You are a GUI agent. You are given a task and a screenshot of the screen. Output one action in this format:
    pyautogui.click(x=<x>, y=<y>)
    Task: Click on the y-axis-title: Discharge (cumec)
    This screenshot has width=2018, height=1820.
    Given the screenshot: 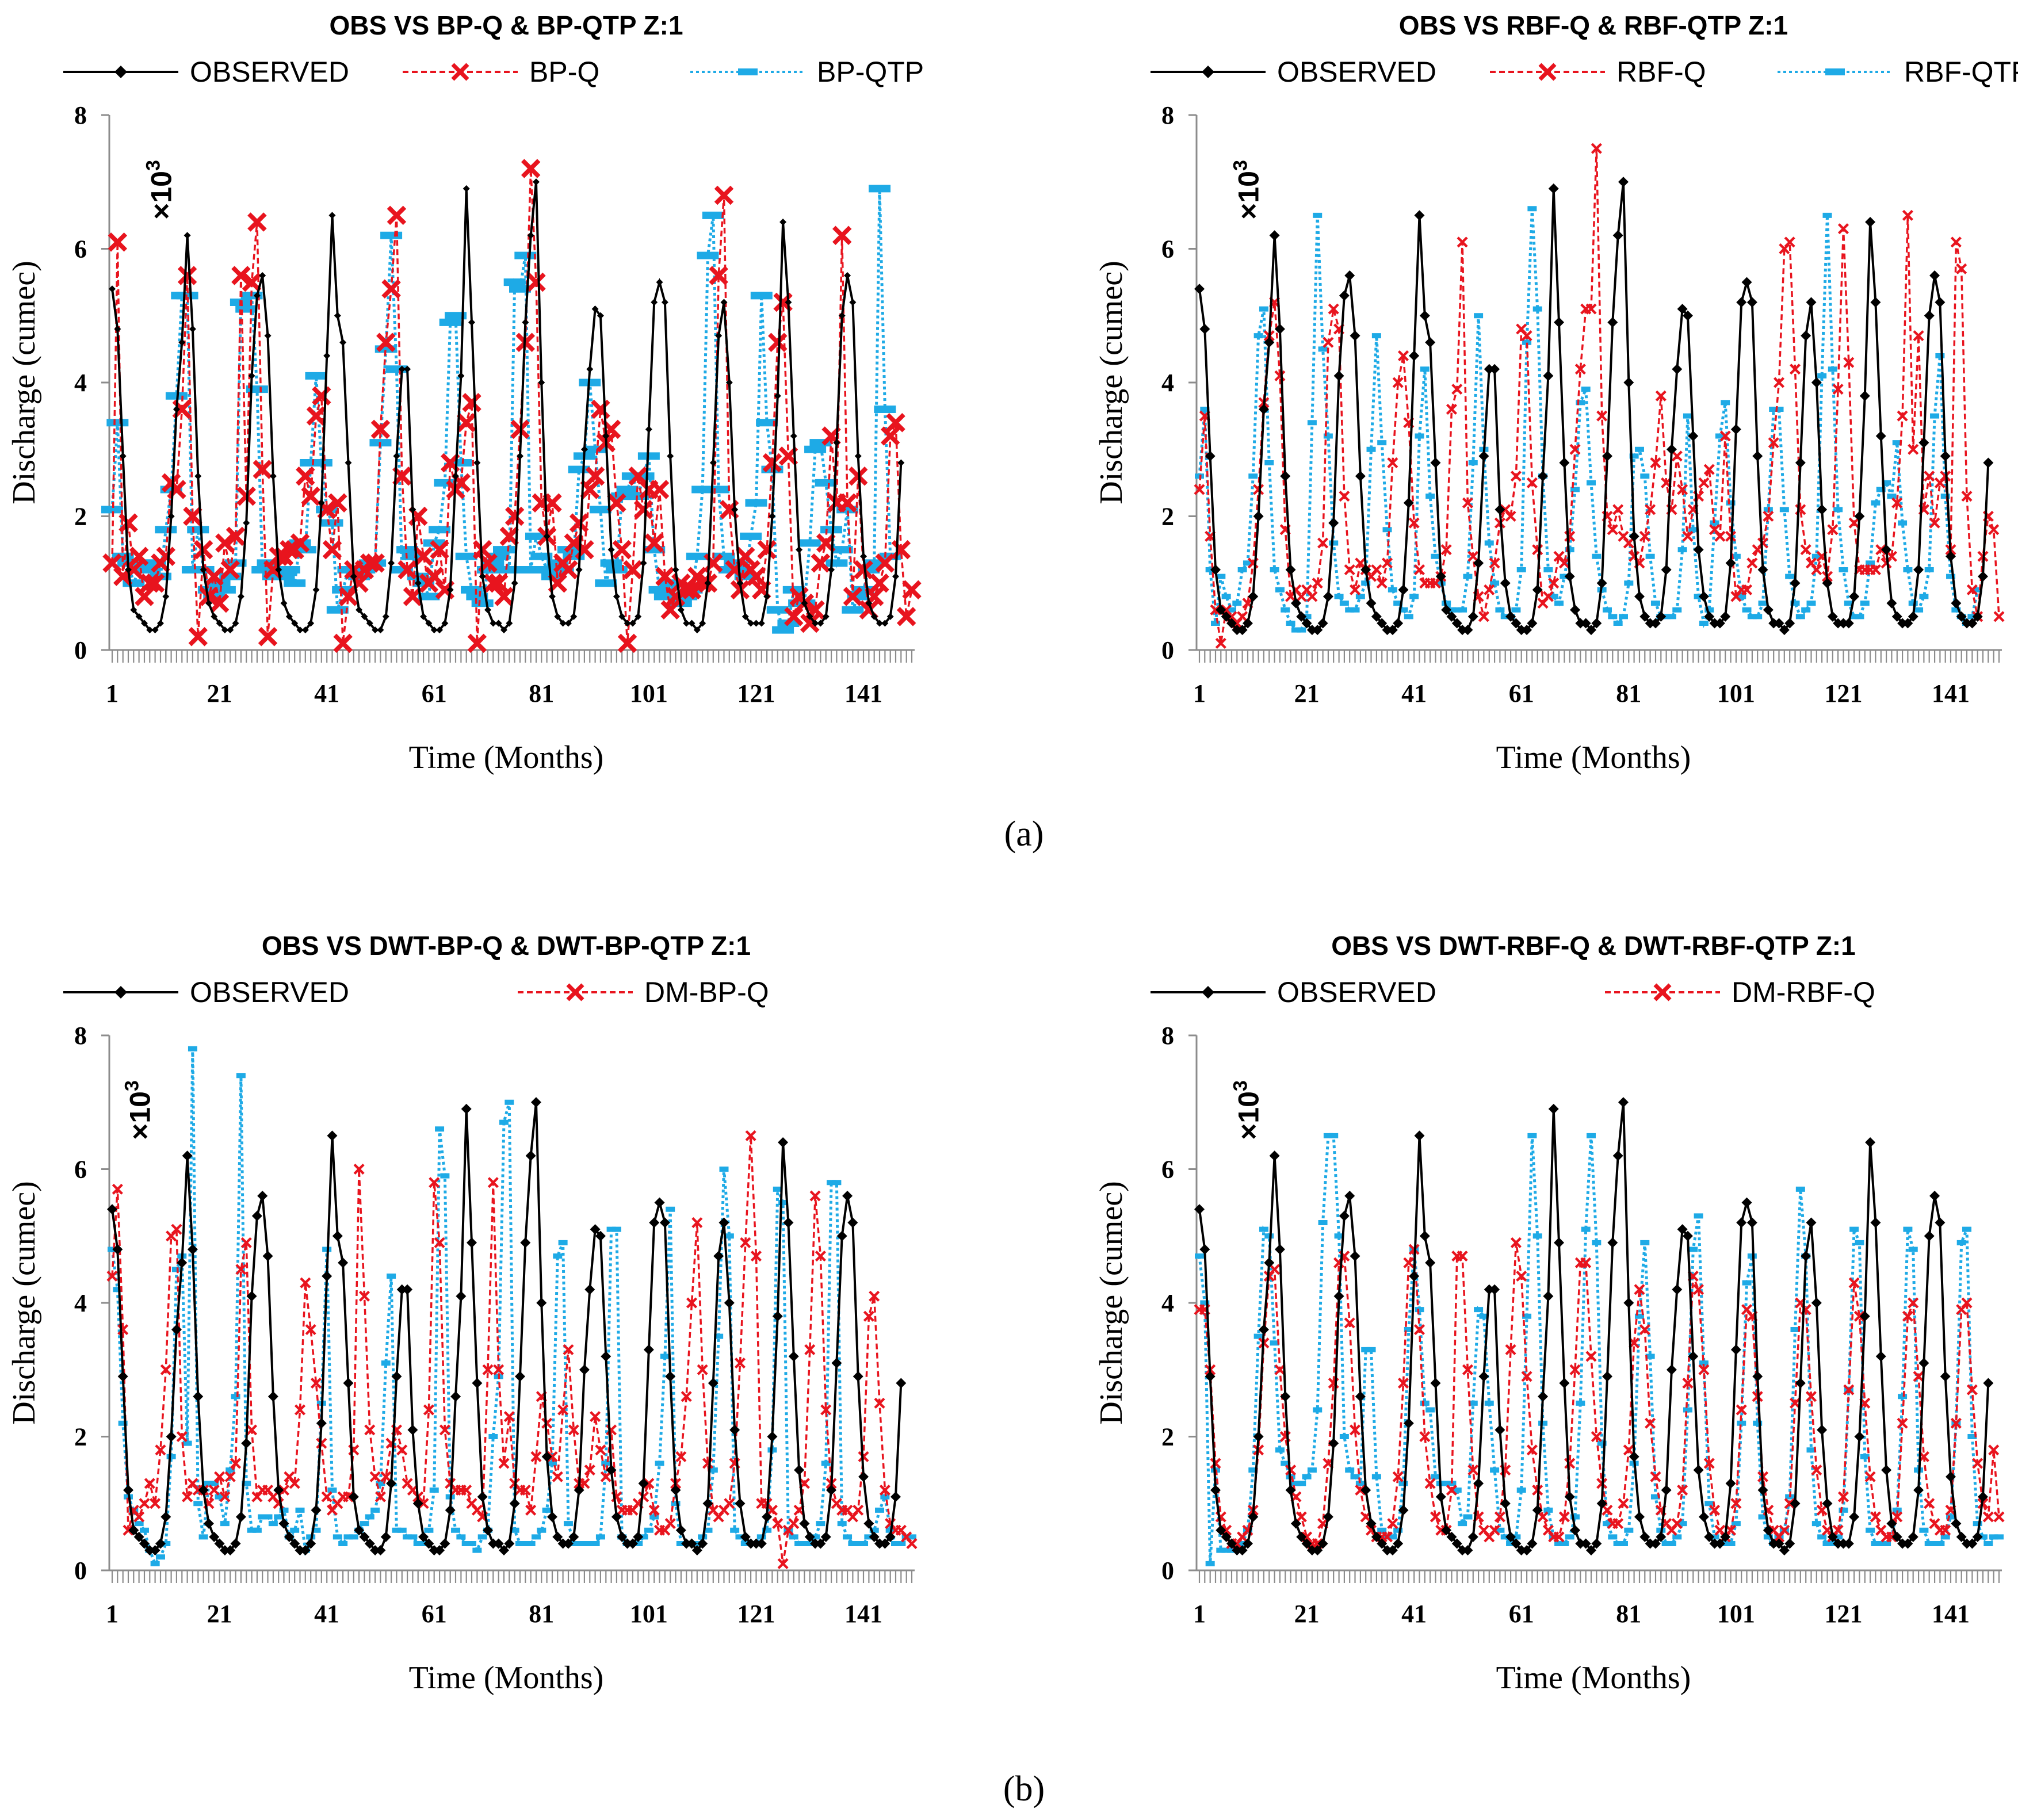 What is the action you would take?
    pyautogui.click(x=24, y=1302)
    